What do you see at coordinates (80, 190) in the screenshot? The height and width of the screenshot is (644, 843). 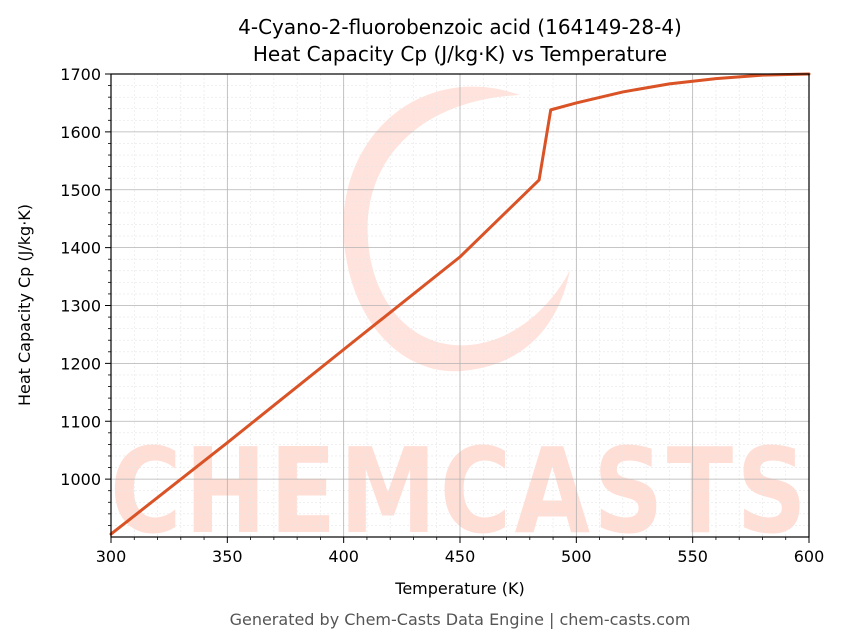 I see `y-tick-label: 1500` at bounding box center [80, 190].